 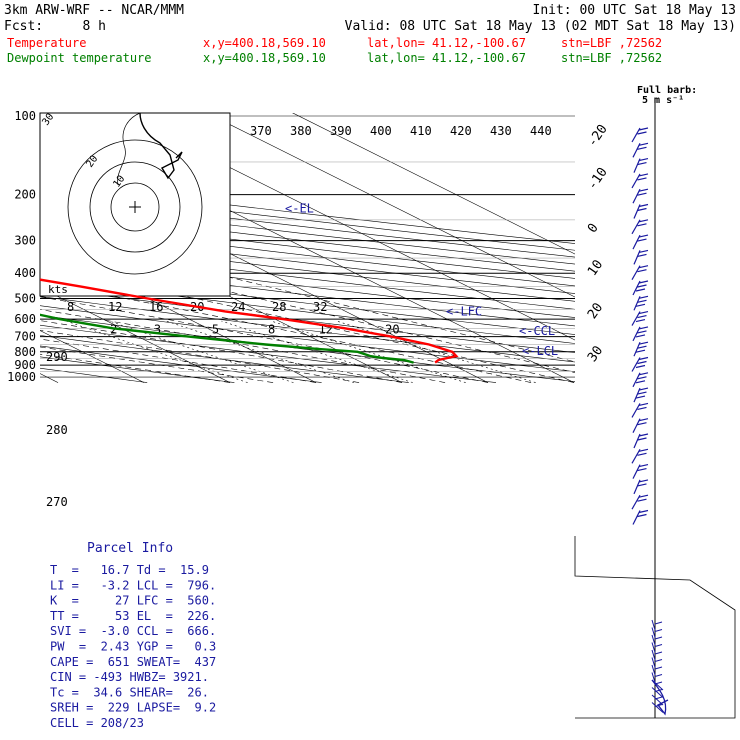 I want to click on level-label-lfc: <-LFC, so click(x=464, y=311).